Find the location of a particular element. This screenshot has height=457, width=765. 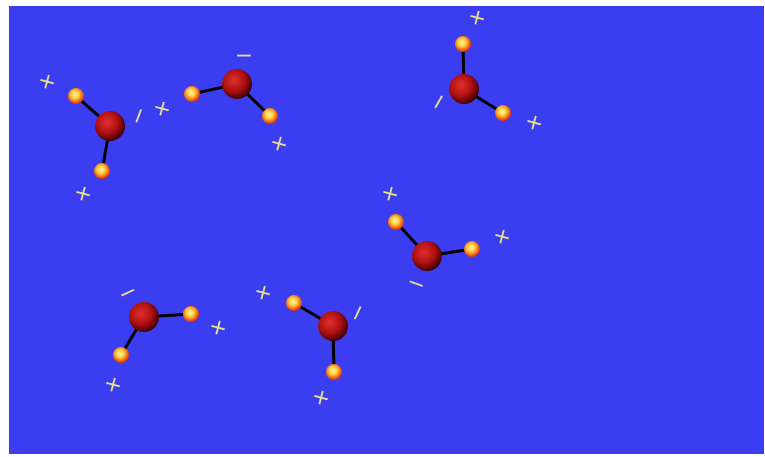

water-molecule-6: ++− is located at coordinates (312, 346).